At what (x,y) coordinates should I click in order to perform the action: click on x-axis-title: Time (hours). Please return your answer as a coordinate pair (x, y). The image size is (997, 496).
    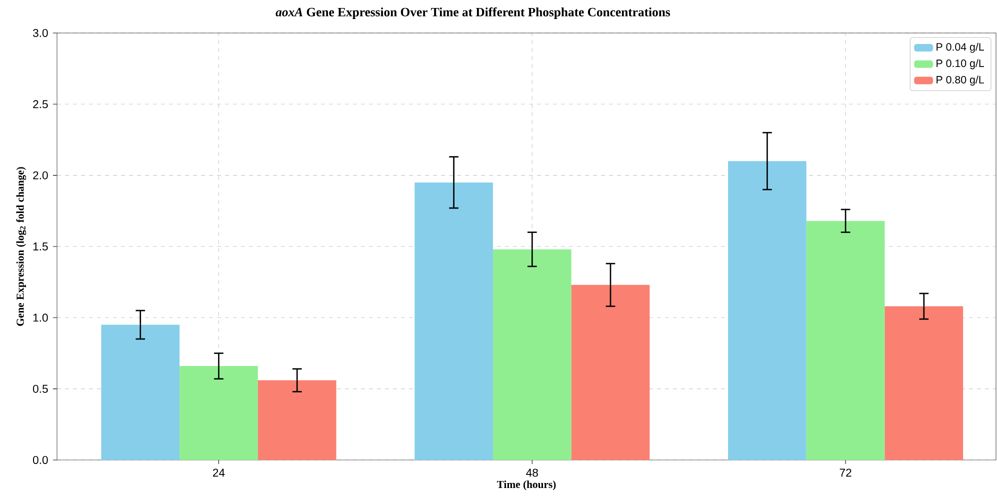
    Looking at the image, I should click on (526, 485).